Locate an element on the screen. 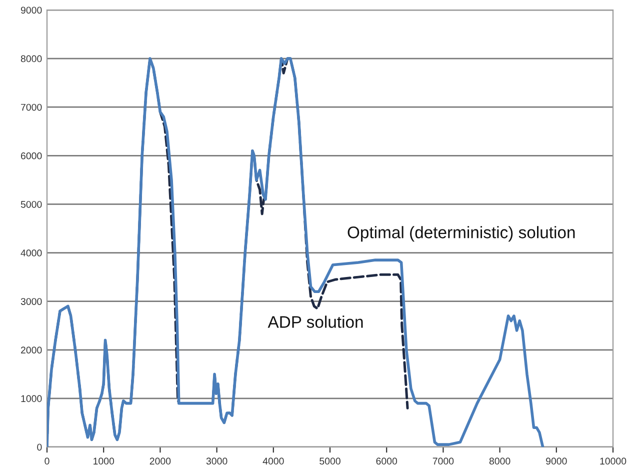 The image size is (644, 469). y-tick-label: 8000 is located at coordinates (31, 58).